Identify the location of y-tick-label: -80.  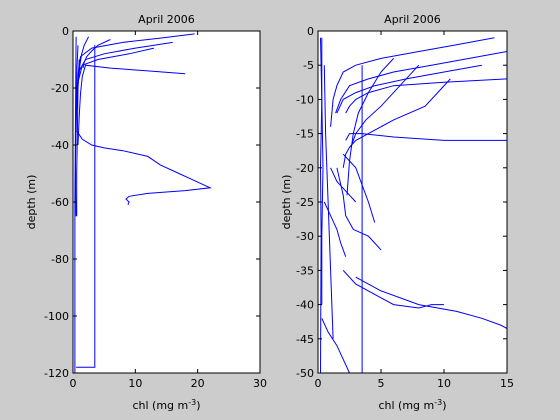
(60, 259).